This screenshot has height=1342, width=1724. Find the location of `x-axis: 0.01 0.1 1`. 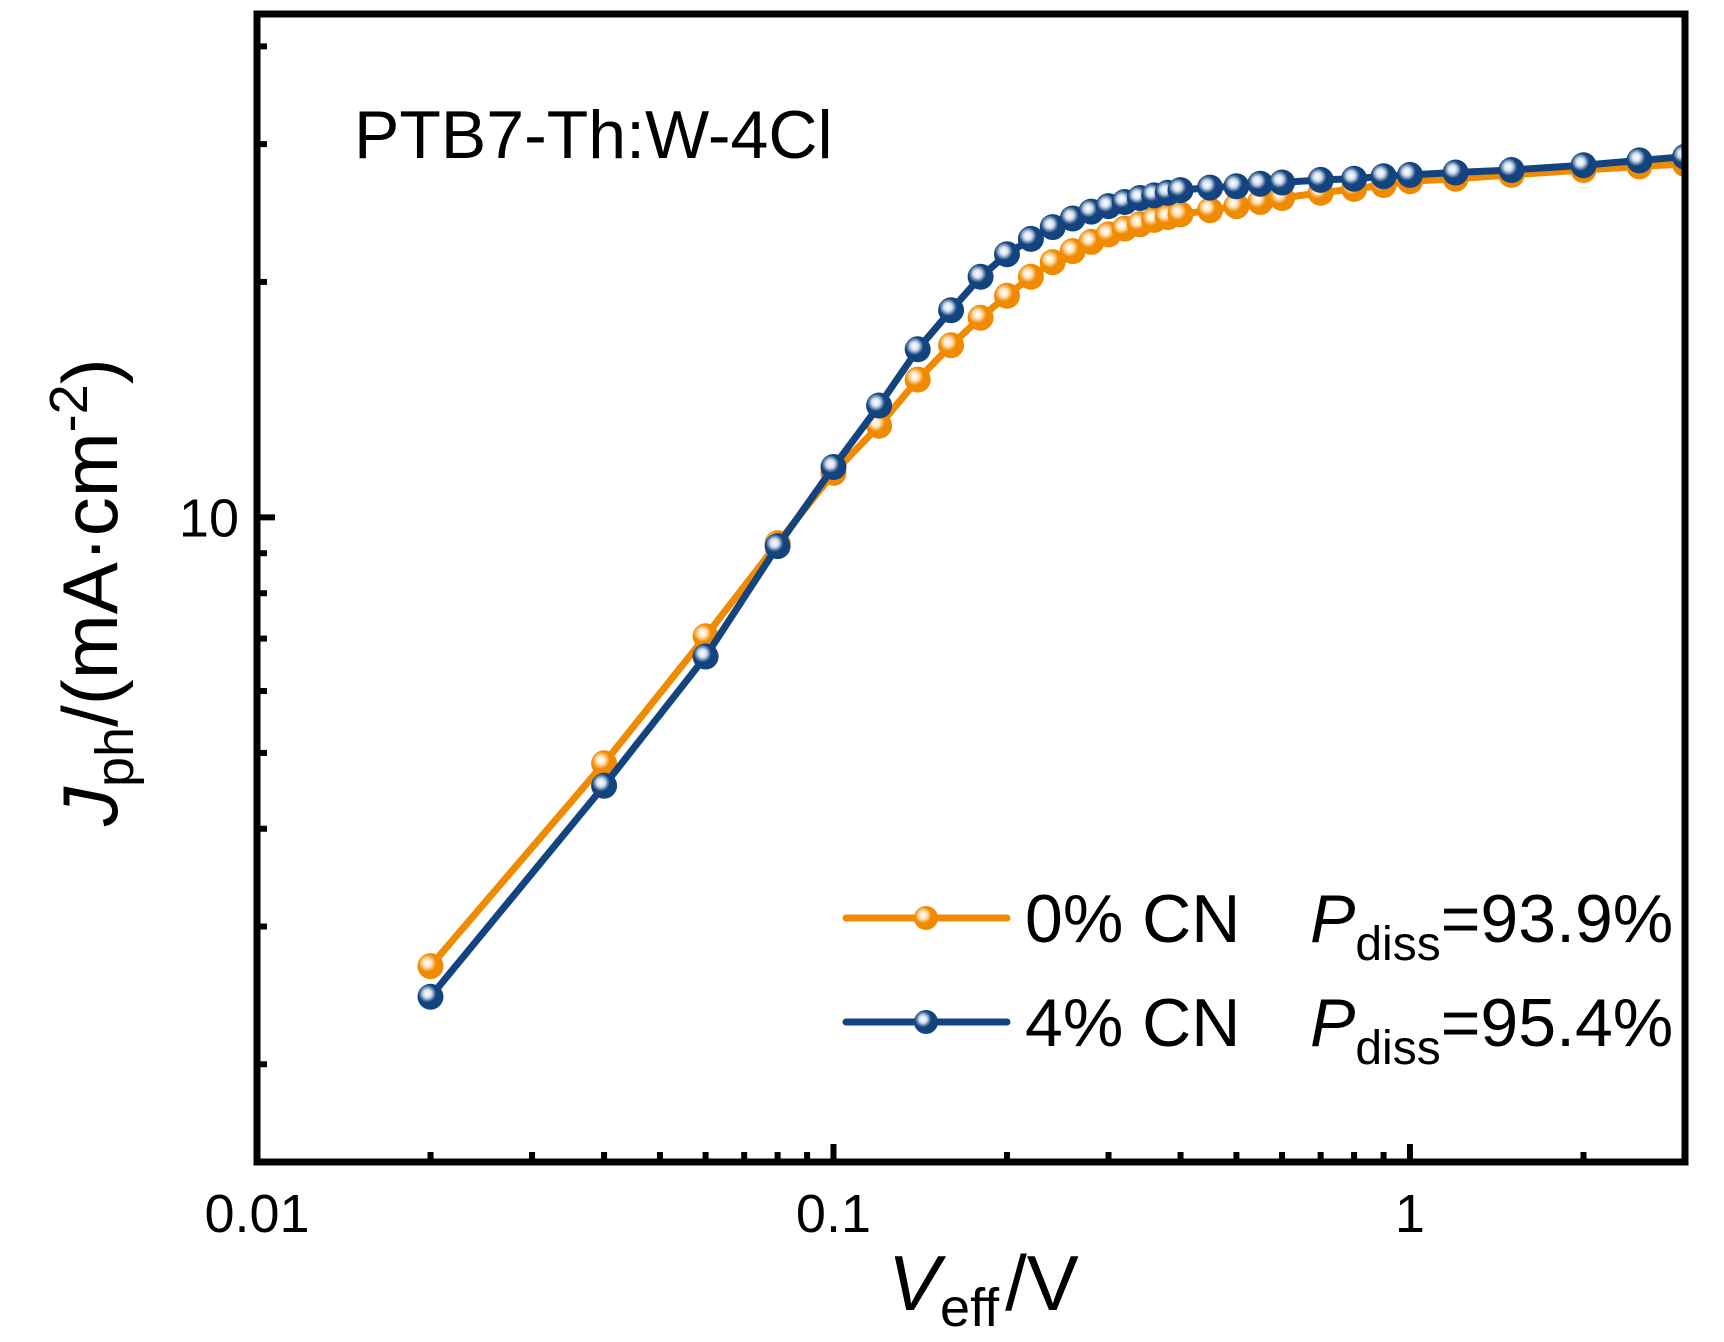

x-axis: 0.01 0.1 1 is located at coordinates (895, 1194).